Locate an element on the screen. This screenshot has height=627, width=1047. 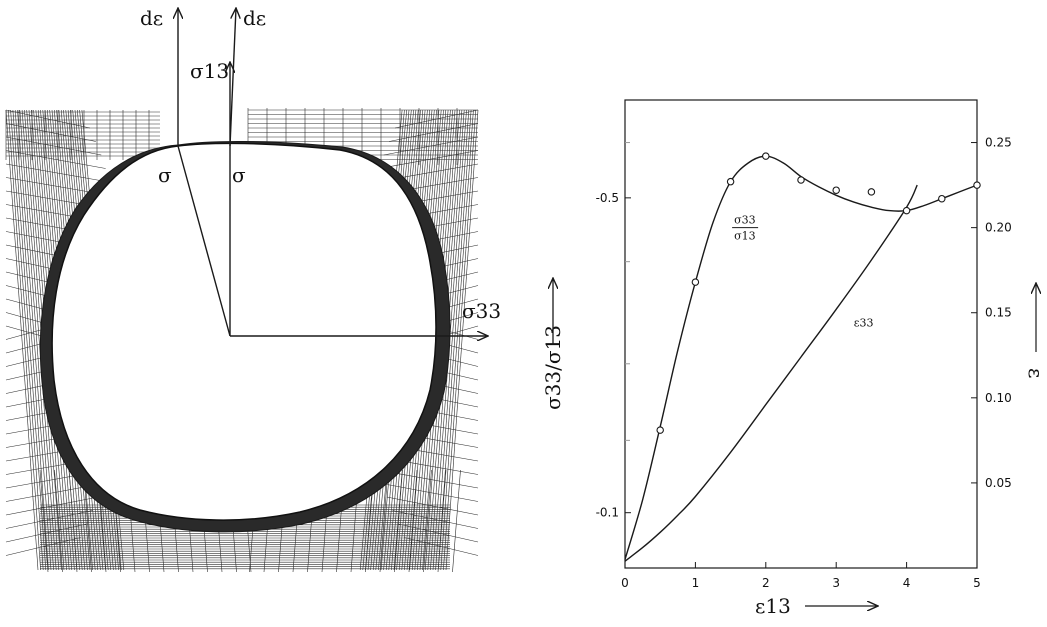
annotation-denominator: σ13 is located at coordinates (745, 236).